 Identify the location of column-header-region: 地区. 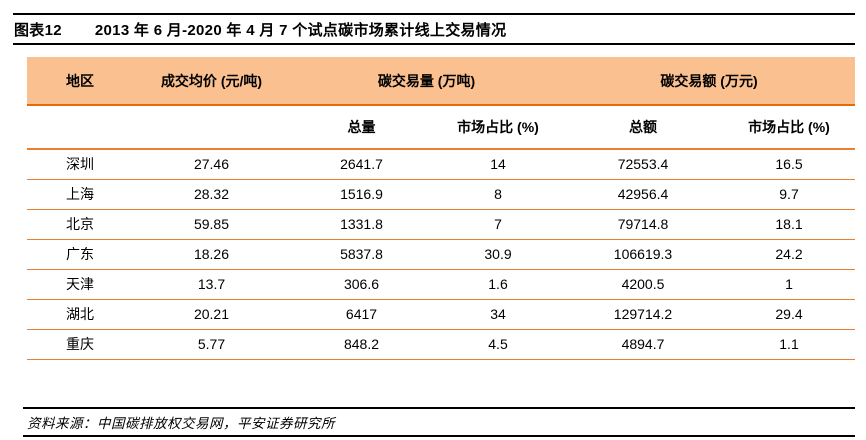
(80, 80).